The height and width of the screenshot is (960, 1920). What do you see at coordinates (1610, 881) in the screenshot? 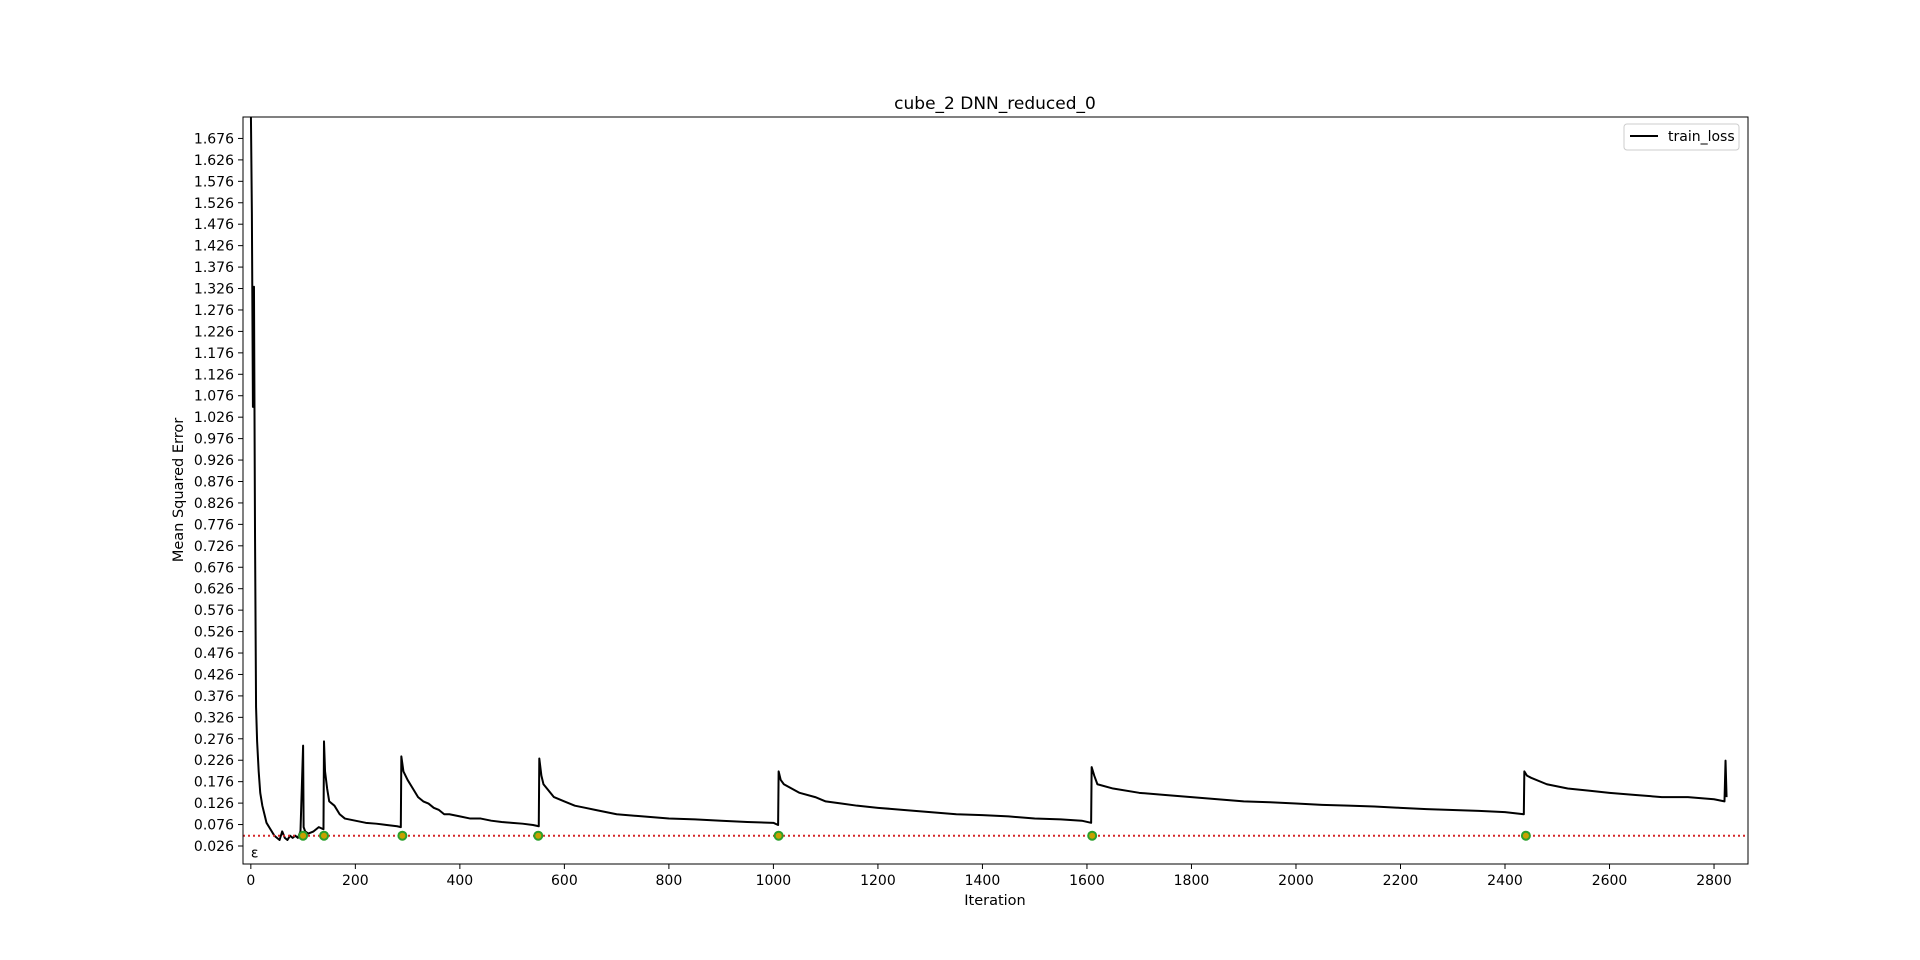
I see `x-tick-label: 2600` at bounding box center [1610, 881].